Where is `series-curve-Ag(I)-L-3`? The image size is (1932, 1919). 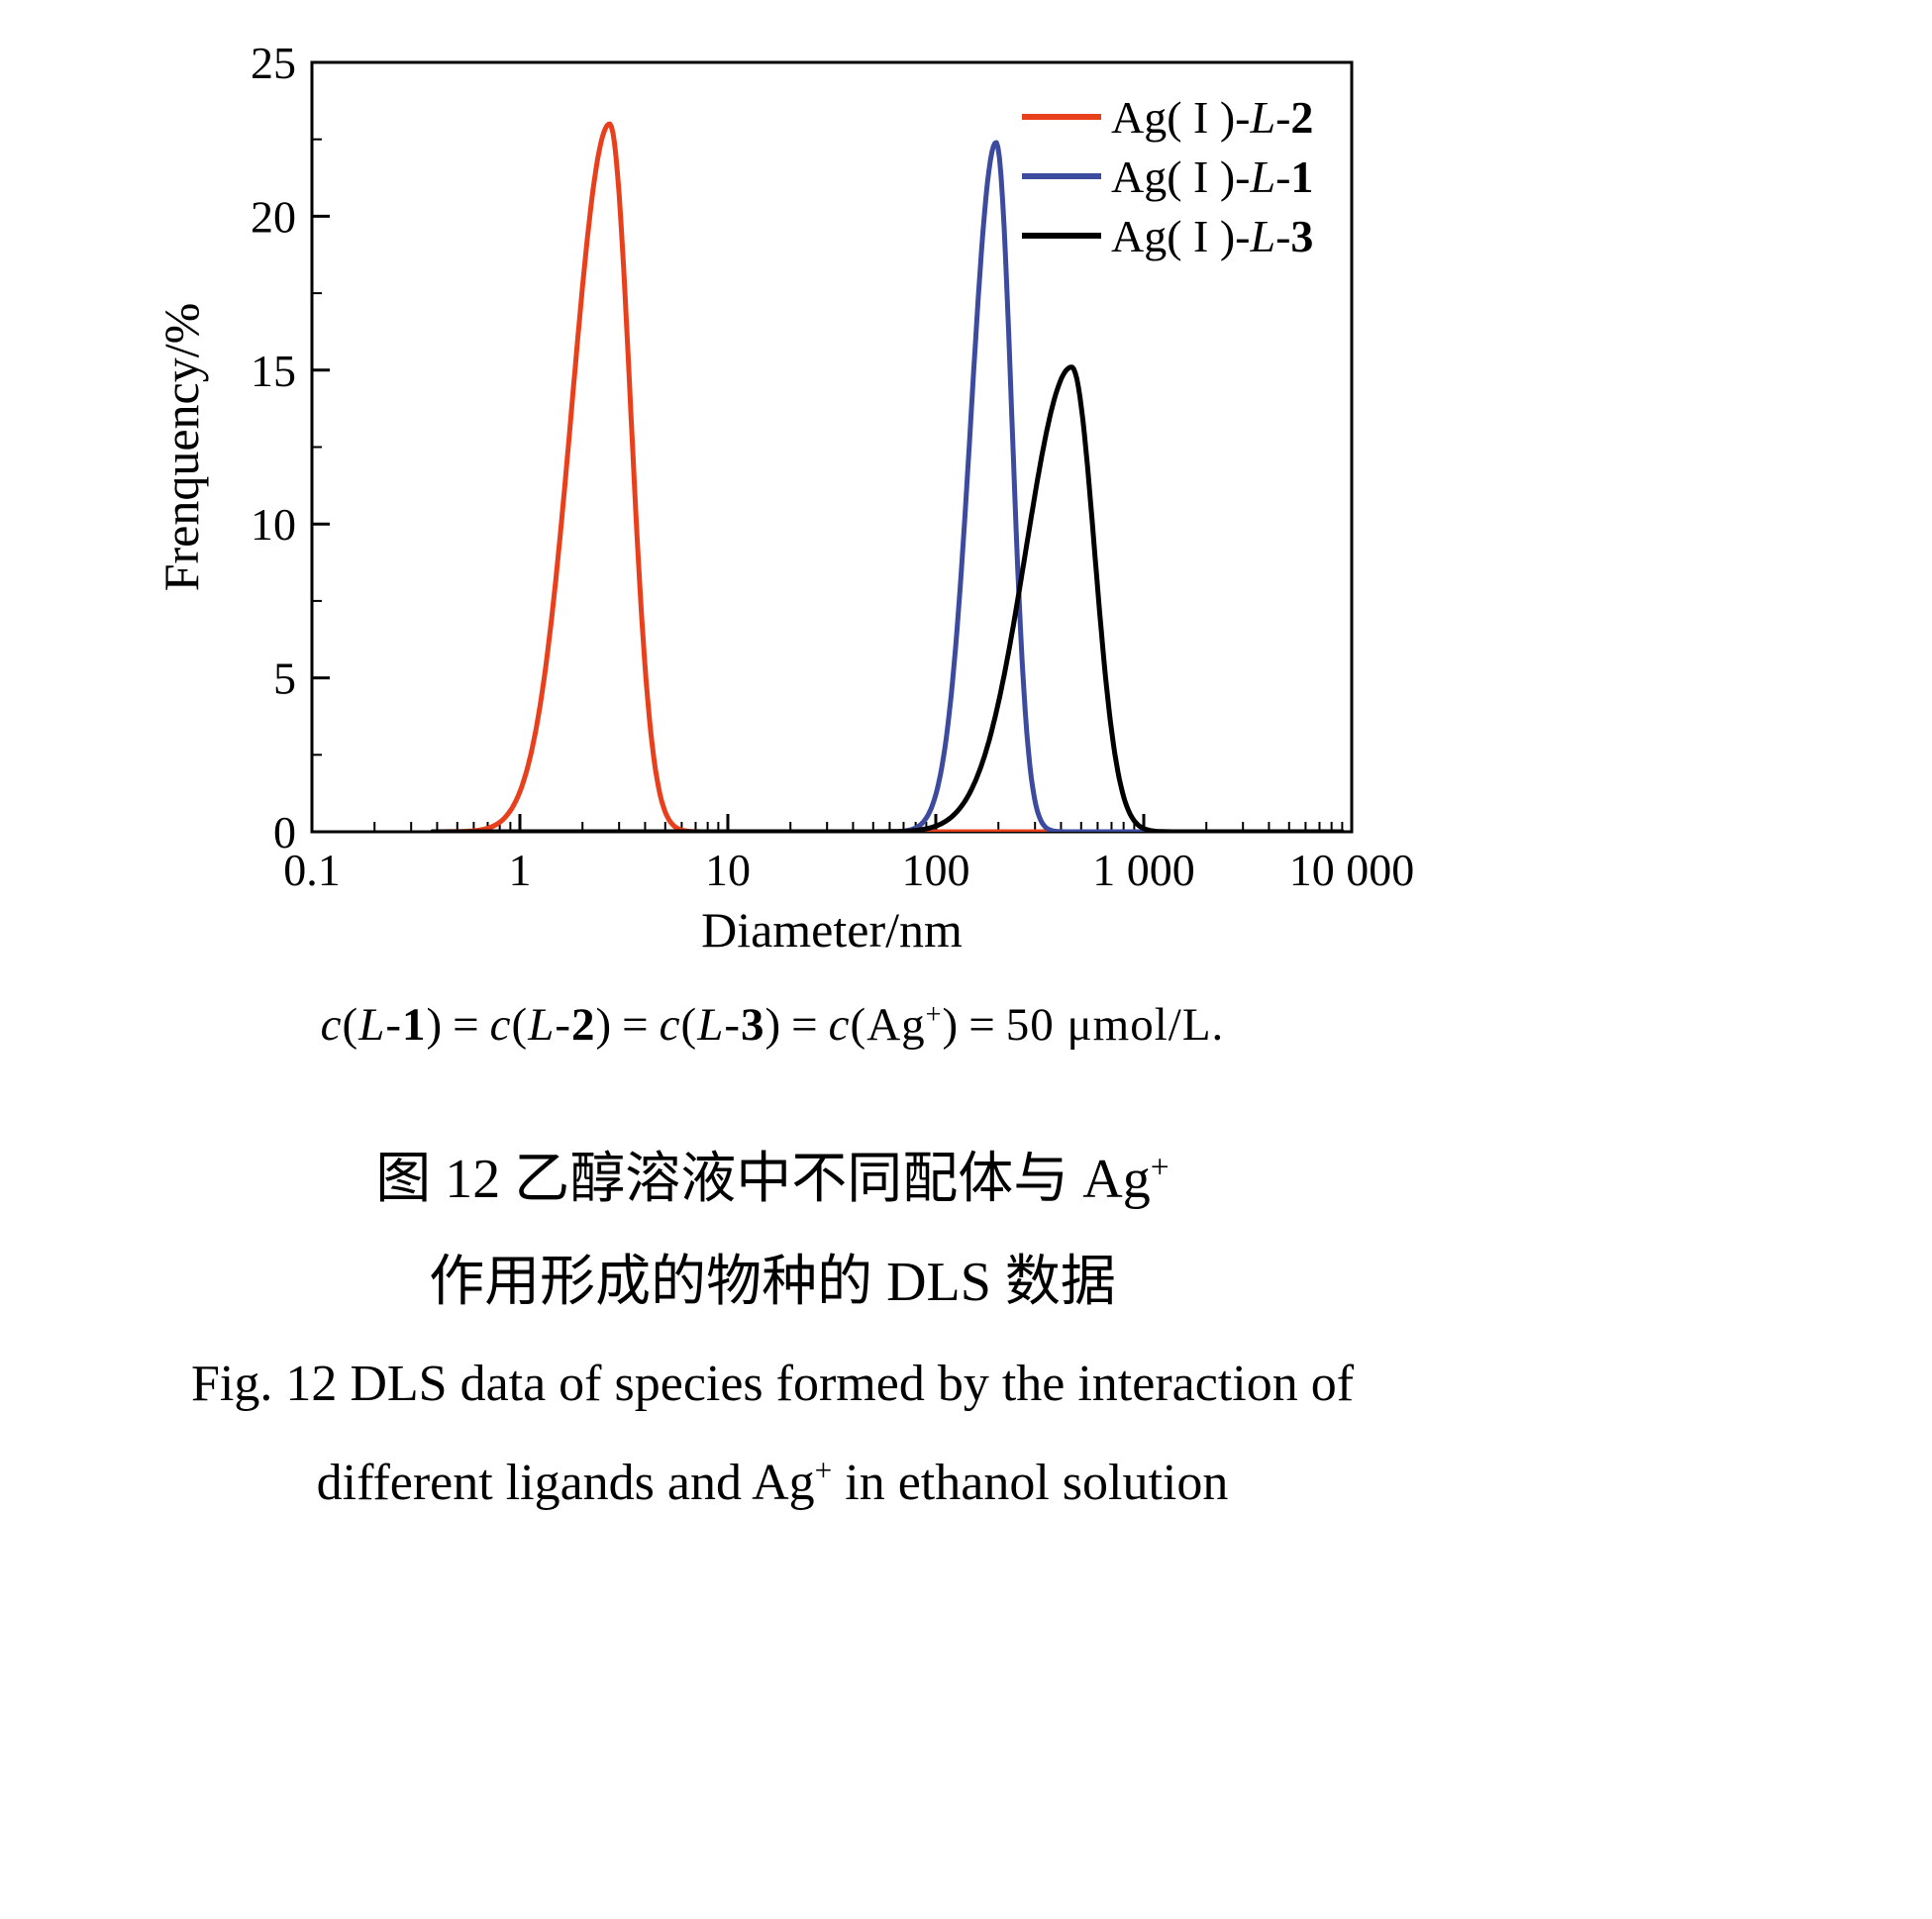 series-curve-Ag(I)-L-3 is located at coordinates (887, 598).